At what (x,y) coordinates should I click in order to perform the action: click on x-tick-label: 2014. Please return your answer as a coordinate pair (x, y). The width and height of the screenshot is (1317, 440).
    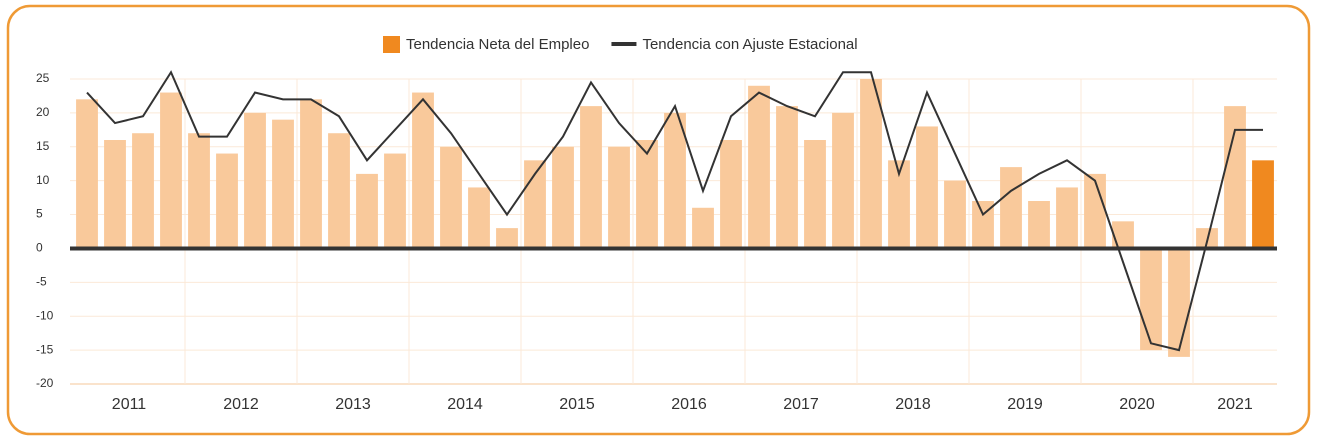
    Looking at the image, I should click on (465, 404).